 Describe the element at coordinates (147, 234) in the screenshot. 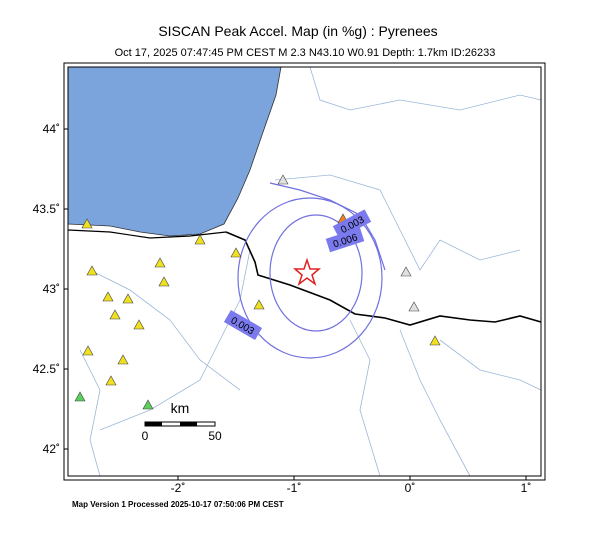

I see `coast-border` at that location.